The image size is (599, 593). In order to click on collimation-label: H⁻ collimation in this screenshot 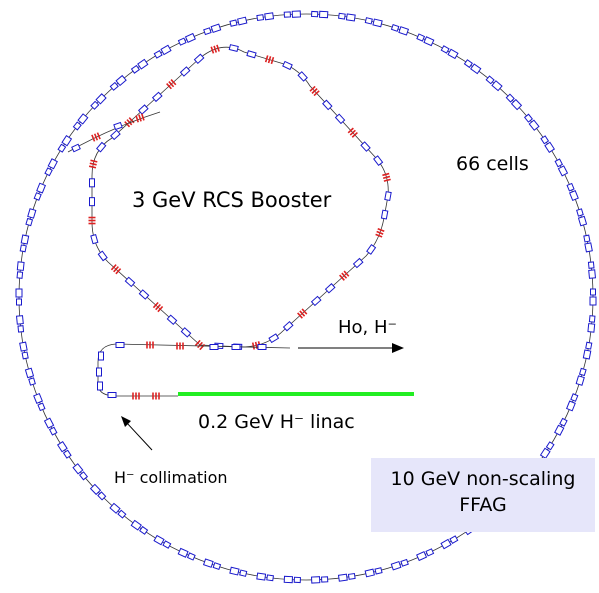, I will do `click(171, 477)`.